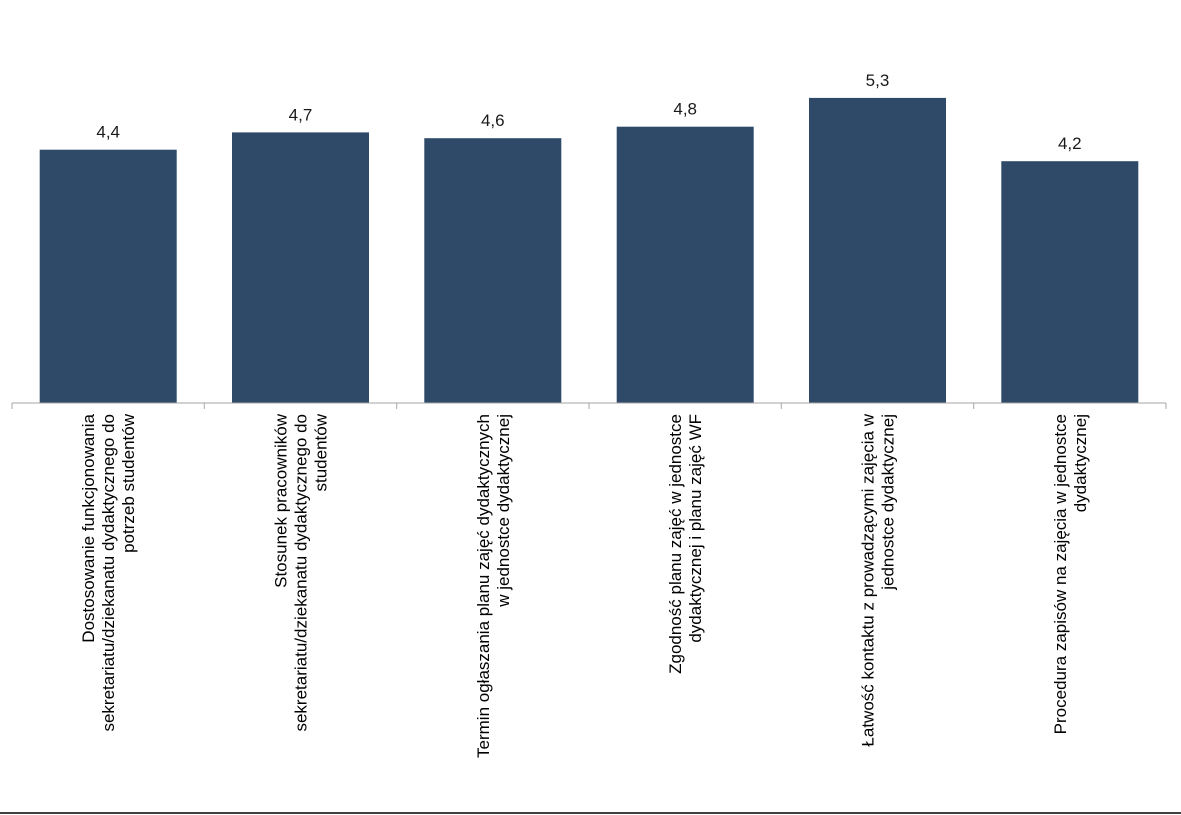 The height and width of the screenshot is (815, 1181). What do you see at coordinates (588, 112) in the screenshot?
I see `value-labels-group: 4,4 4,7 4,6 4,8 5,3 4,2` at bounding box center [588, 112].